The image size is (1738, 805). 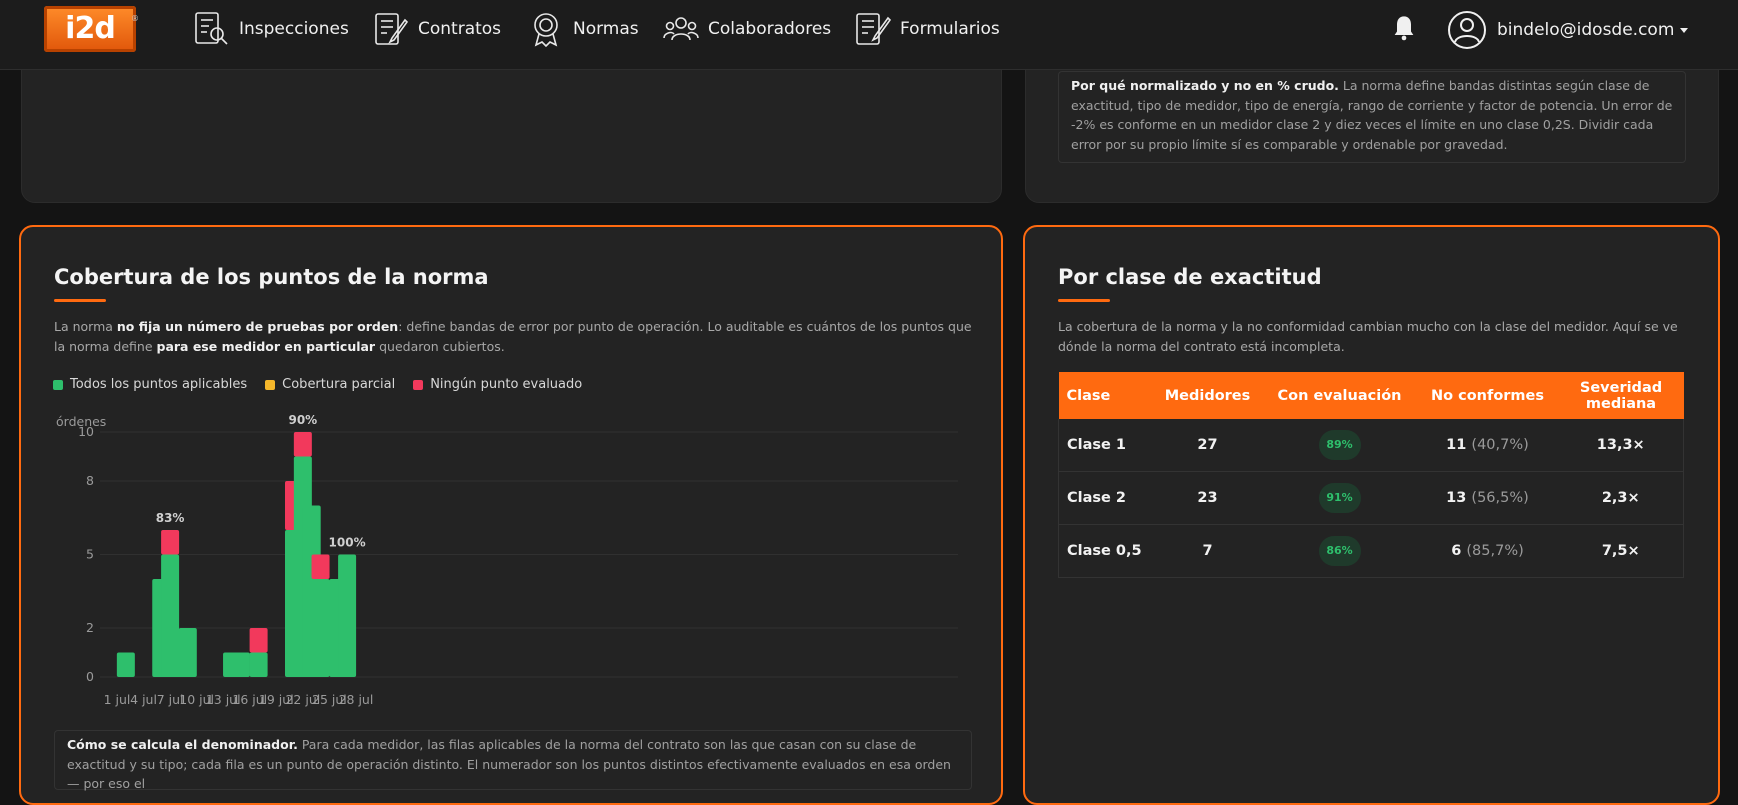 What do you see at coordinates (211, 28) in the screenshot?
I see `inspection-icon` at bounding box center [211, 28].